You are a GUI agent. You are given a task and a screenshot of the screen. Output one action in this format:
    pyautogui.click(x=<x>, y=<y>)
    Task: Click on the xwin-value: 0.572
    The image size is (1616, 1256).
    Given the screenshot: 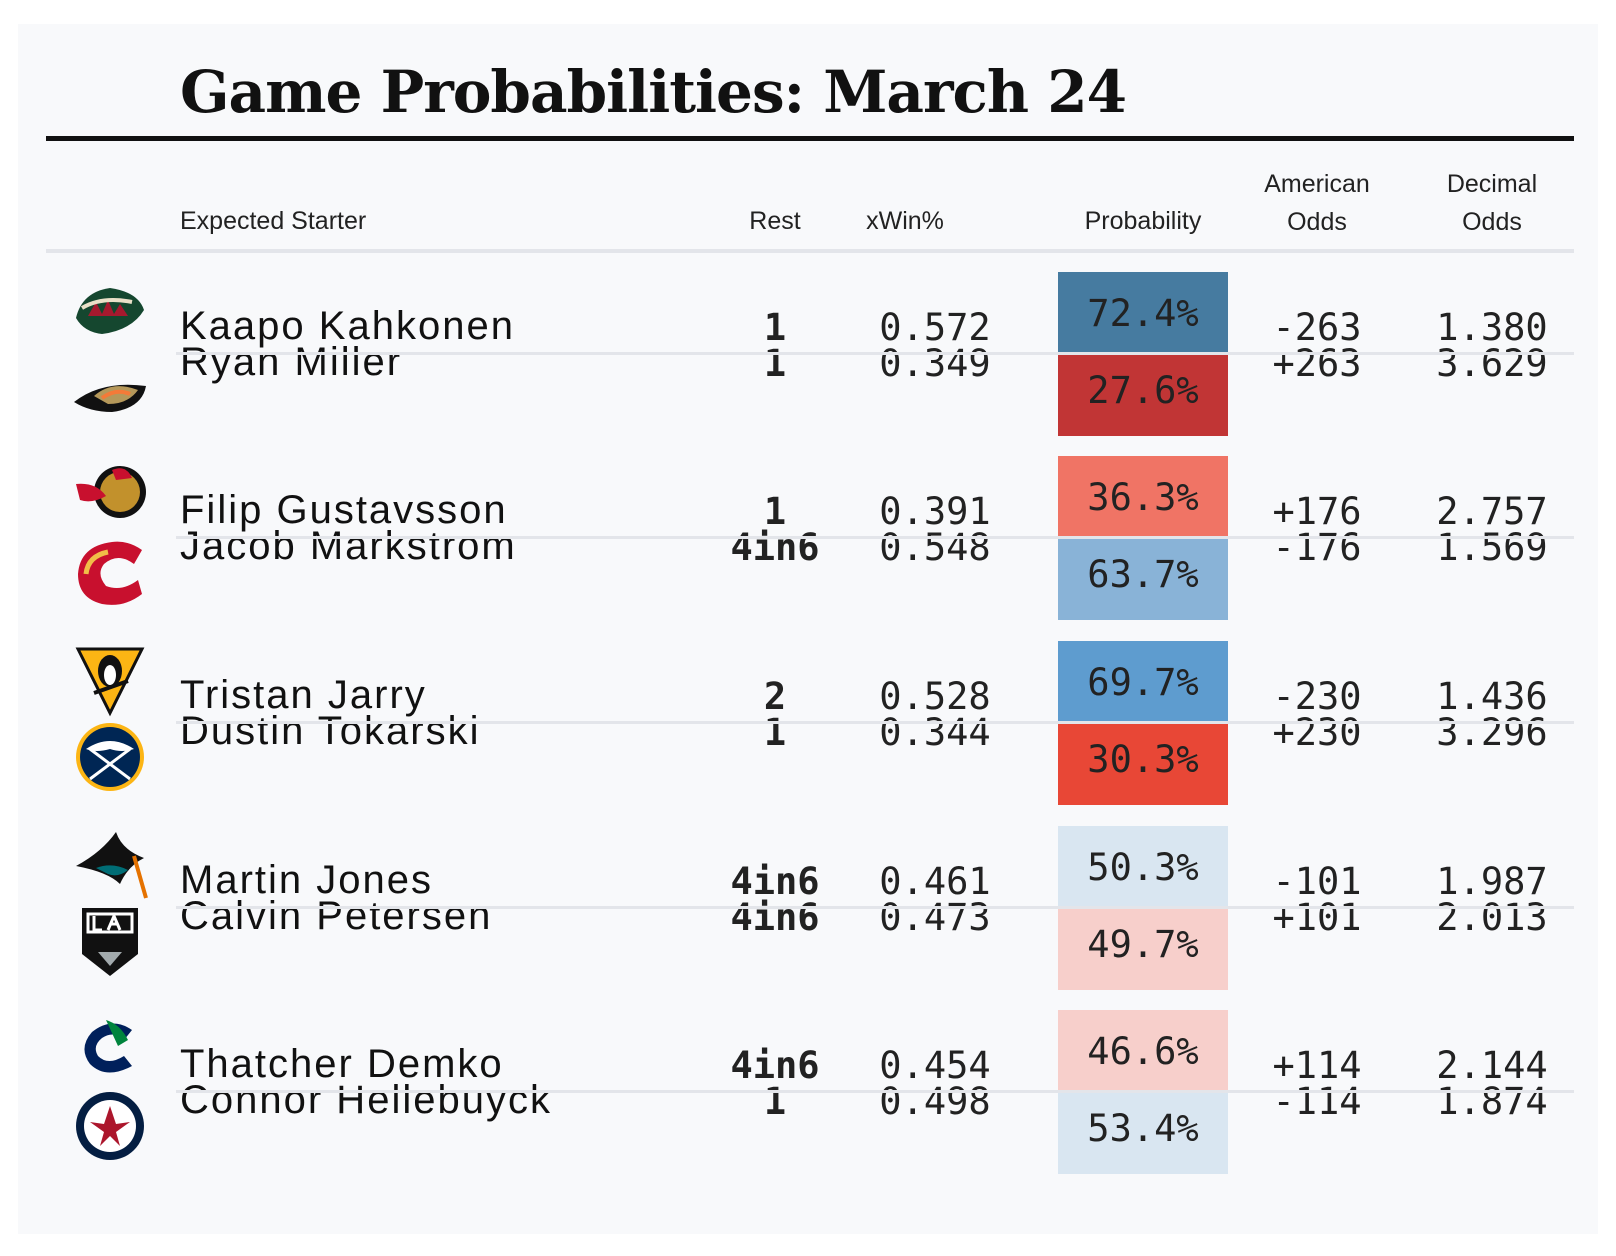 What is the action you would take?
    pyautogui.click(x=935, y=327)
    